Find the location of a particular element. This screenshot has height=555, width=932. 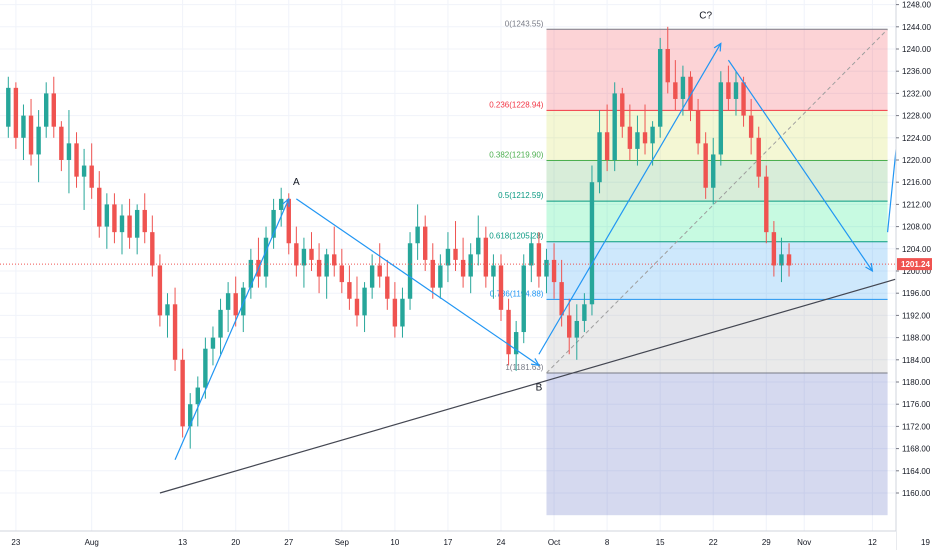

wave-label: A is located at coordinates (296, 182).